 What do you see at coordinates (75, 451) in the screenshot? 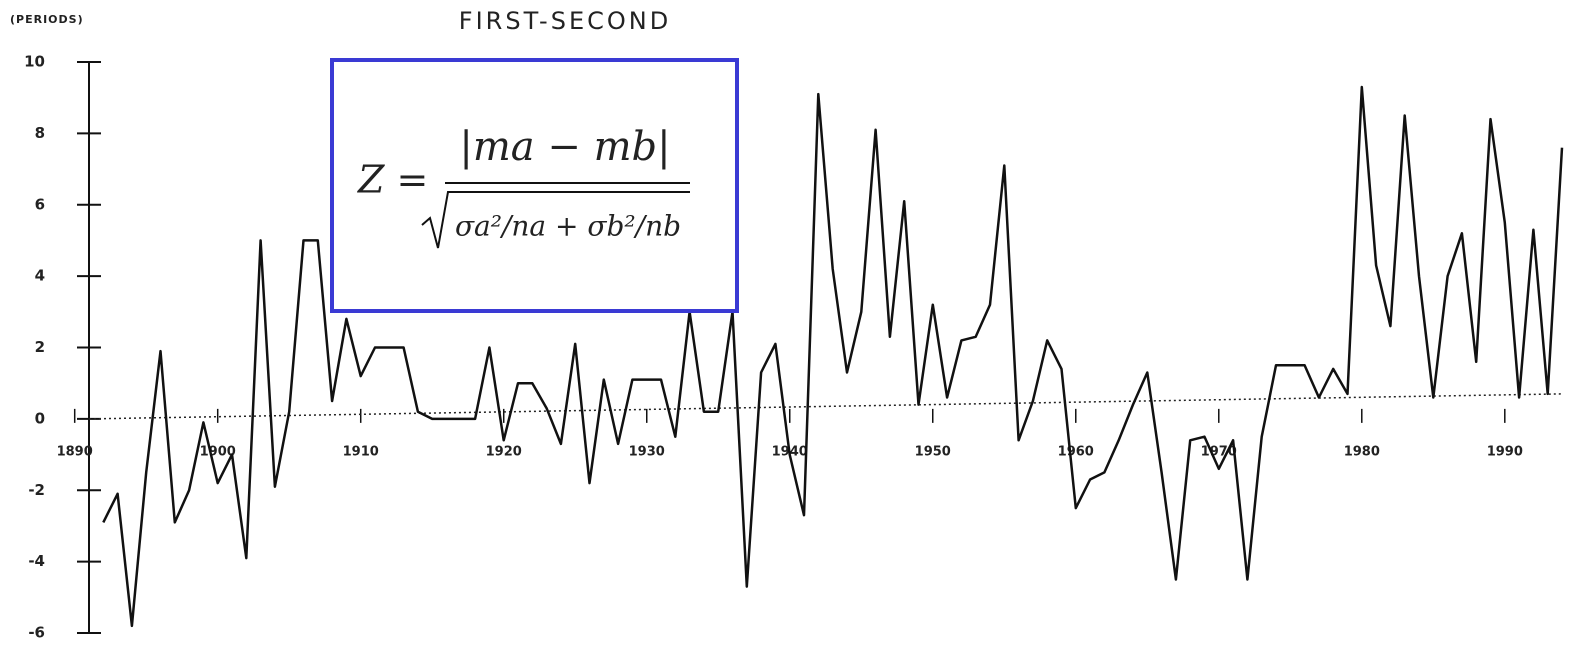
I see `x-tick-label: 1890` at bounding box center [75, 451].